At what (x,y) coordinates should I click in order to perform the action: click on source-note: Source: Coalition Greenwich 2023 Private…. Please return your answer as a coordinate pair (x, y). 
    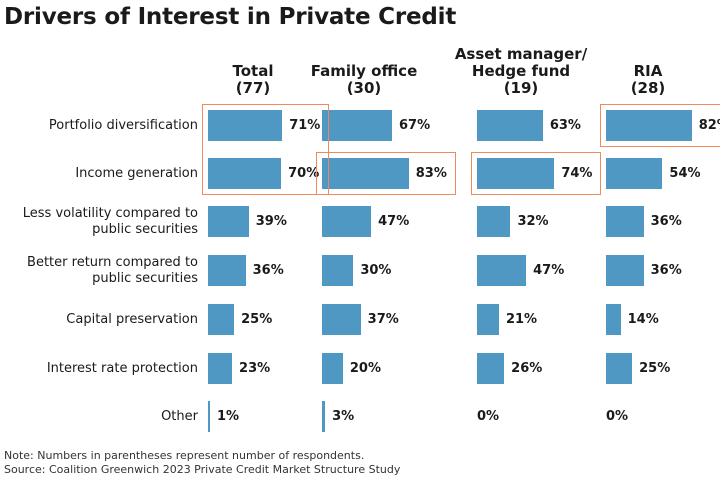
    Looking at the image, I should click on (202, 469).